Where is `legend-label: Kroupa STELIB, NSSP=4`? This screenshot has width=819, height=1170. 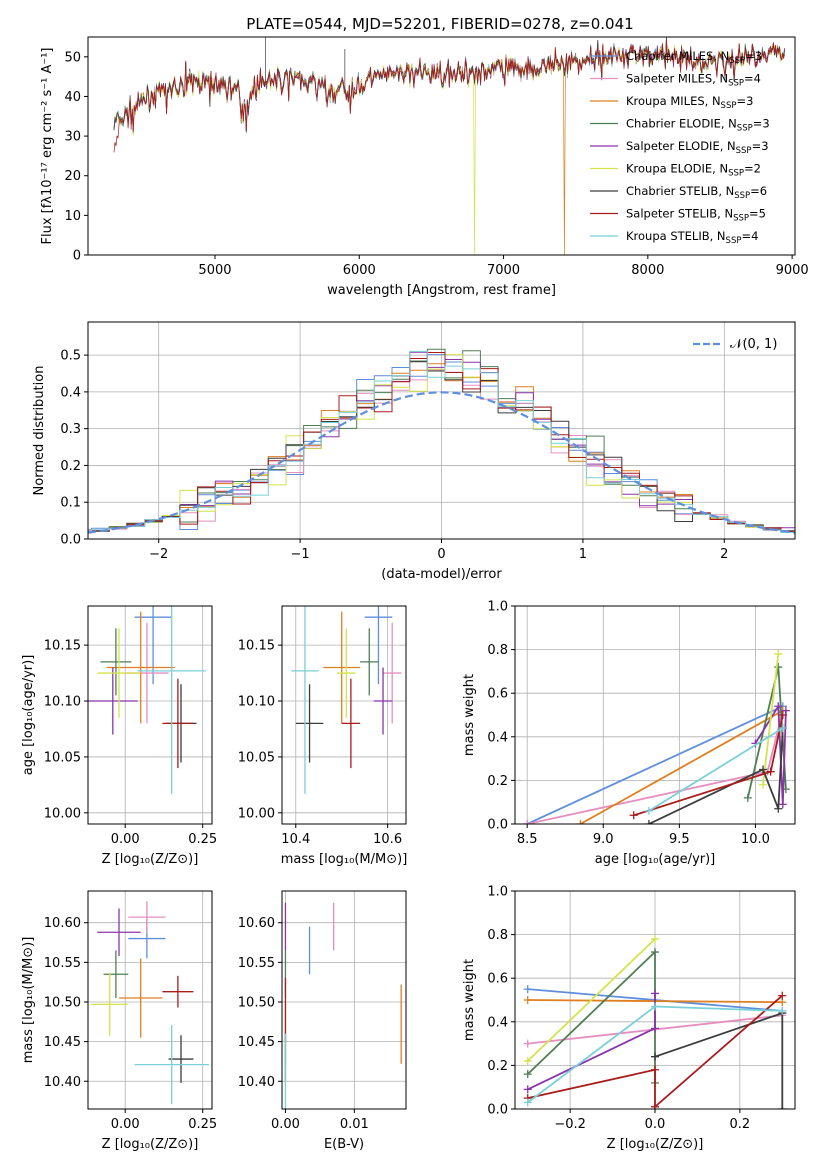
legend-label: Kroupa STELIB, NSSP=4 is located at coordinates (692, 237).